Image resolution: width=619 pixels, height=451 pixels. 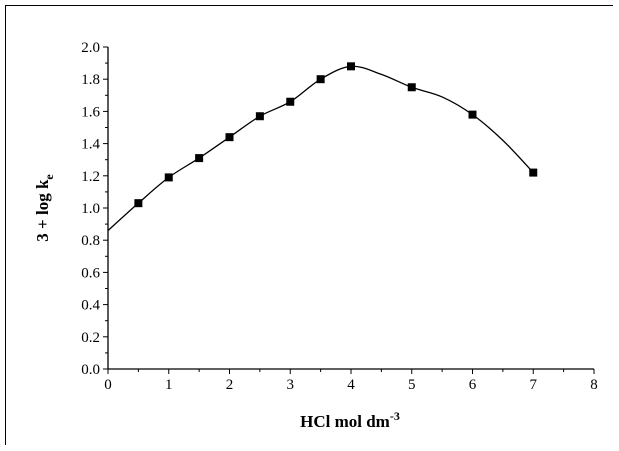 I want to click on y-tick-label: 0.6, so click(x=90, y=273).